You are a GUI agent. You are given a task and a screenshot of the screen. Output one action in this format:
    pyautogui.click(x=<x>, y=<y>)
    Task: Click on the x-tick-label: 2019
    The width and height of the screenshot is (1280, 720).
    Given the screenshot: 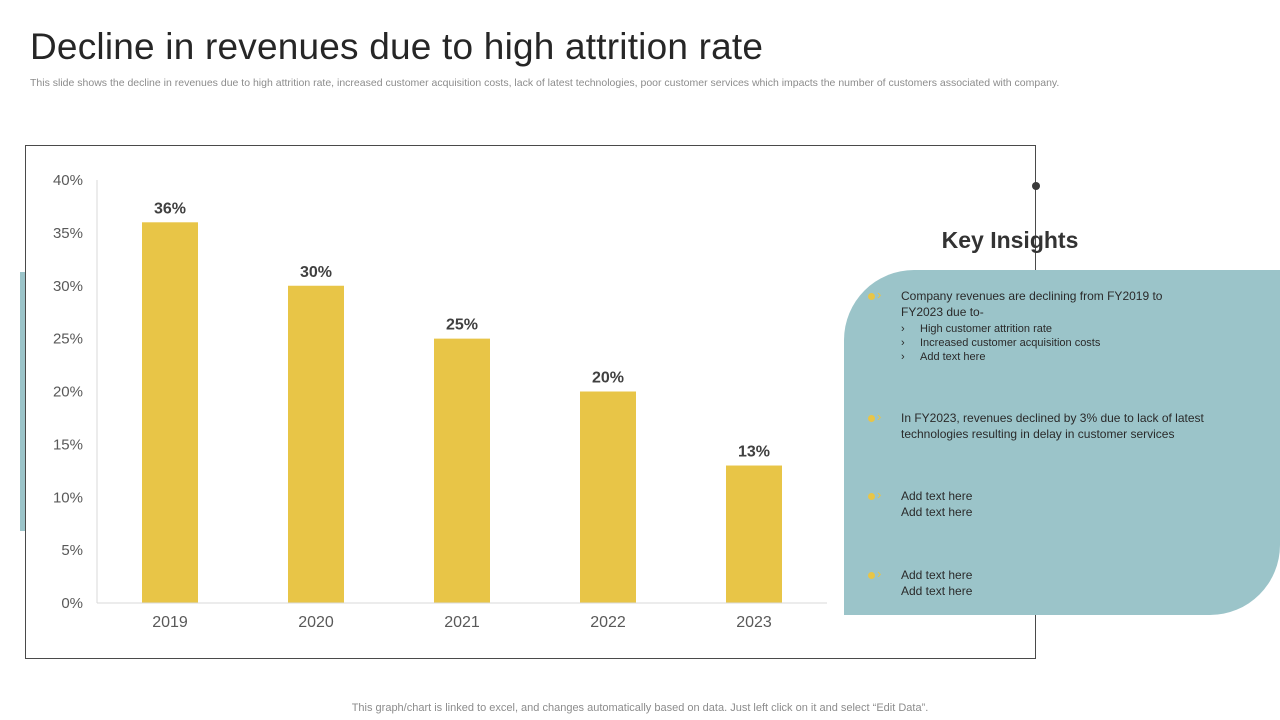 What is the action you would take?
    pyautogui.click(x=170, y=622)
    